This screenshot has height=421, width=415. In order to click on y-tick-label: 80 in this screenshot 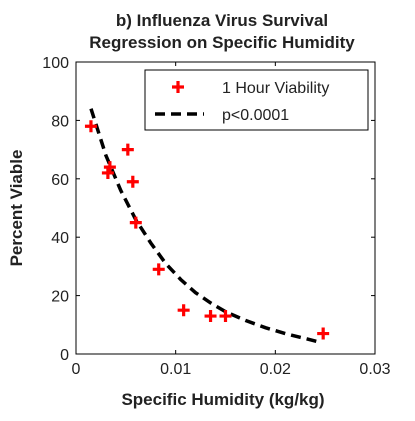, I will do `click(60, 121)`.